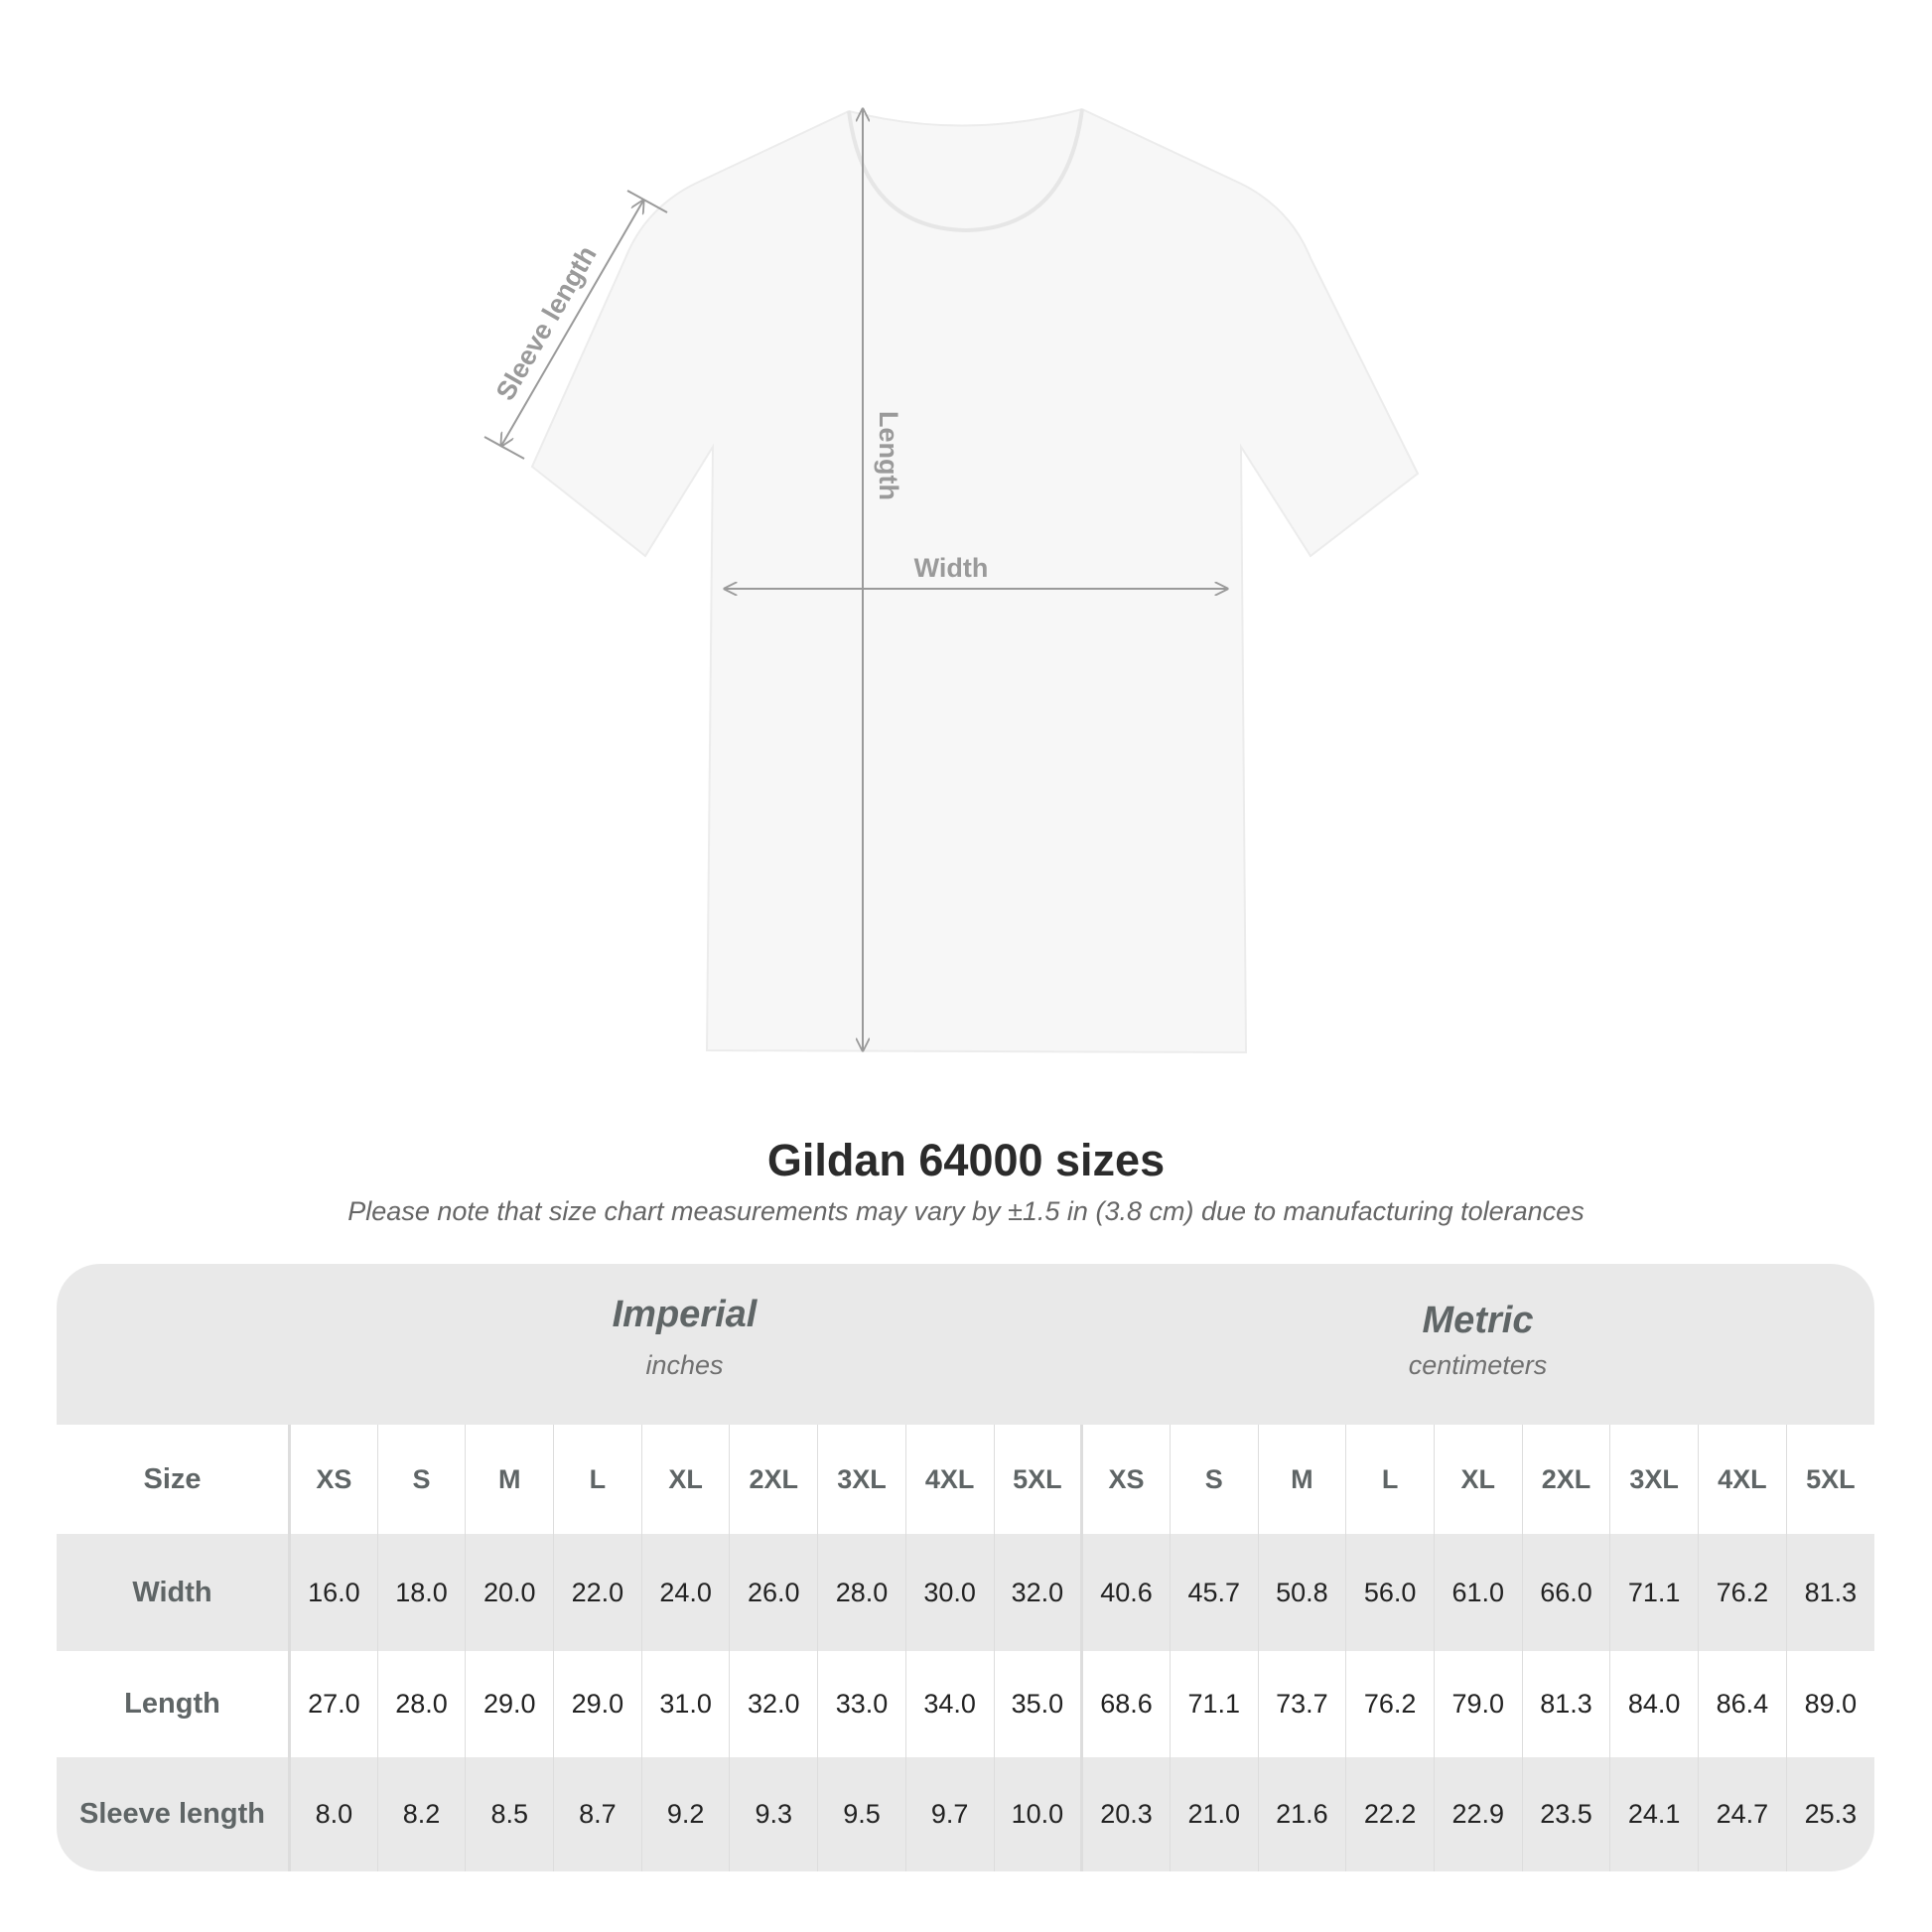 The image size is (1932, 1932). What do you see at coordinates (597, 1814) in the screenshot?
I see `table-cell-imperial: 8.7` at bounding box center [597, 1814].